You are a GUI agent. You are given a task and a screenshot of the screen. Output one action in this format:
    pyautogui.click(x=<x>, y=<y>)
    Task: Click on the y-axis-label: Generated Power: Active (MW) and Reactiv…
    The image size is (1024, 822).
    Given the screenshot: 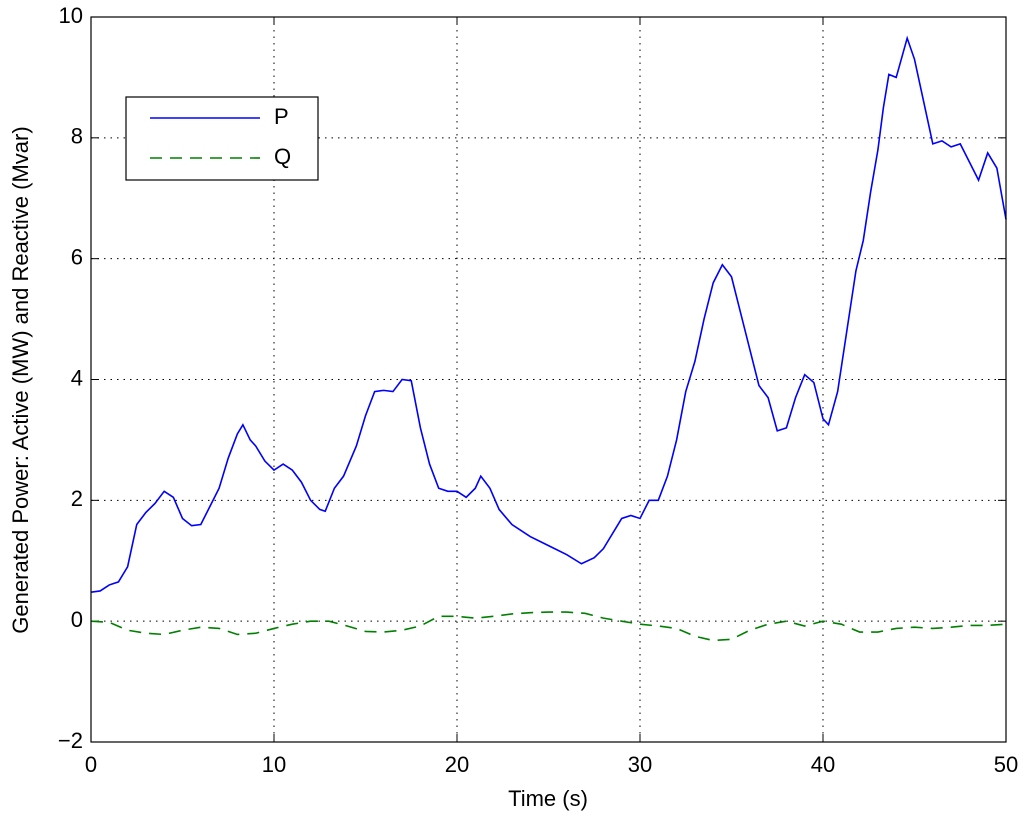 What is the action you would take?
    pyautogui.click(x=20, y=379)
    